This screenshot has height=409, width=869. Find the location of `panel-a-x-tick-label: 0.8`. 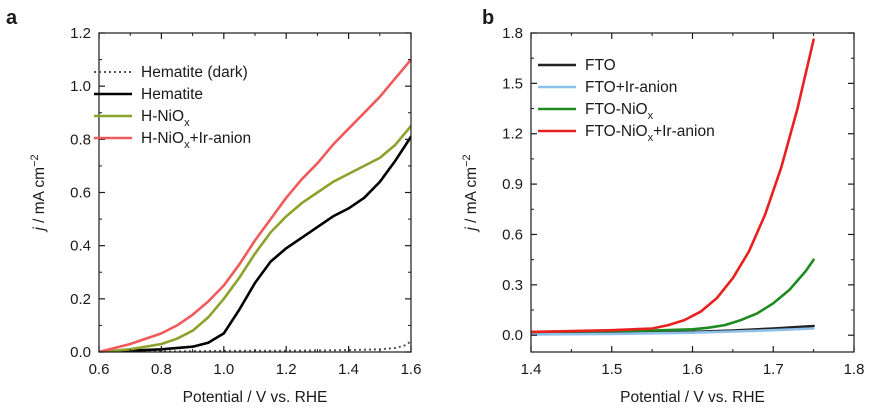

panel-a-x-tick-label: 0.8 is located at coordinates (161, 369).